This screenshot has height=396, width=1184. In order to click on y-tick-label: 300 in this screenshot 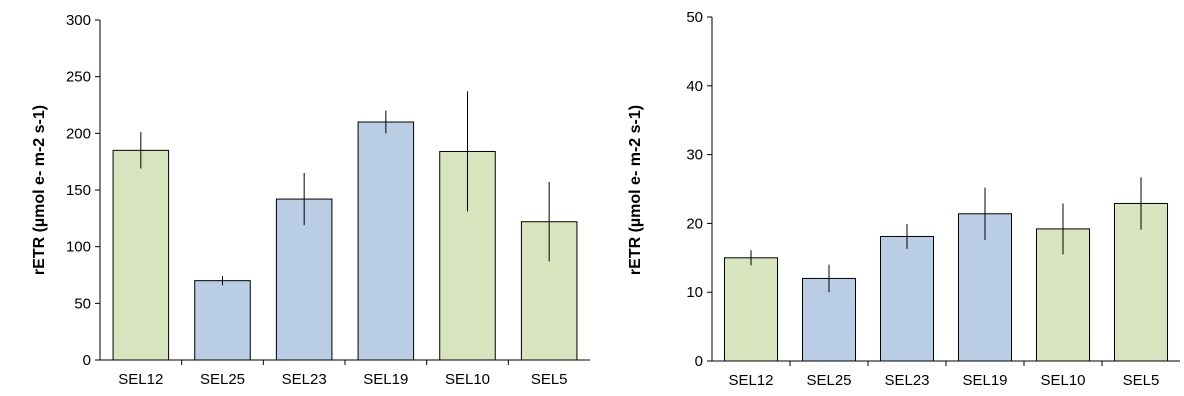, I will do `click(78, 20)`.